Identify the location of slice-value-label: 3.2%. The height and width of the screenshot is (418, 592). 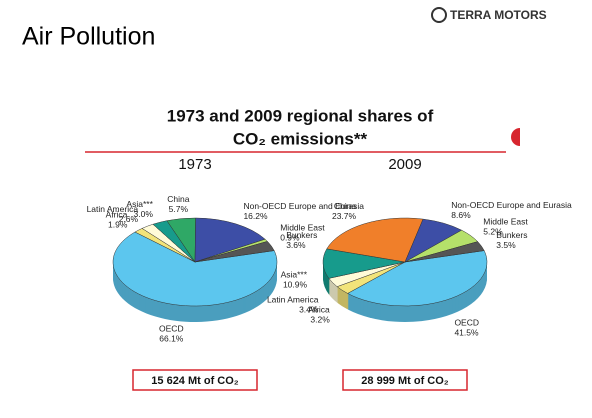
(320, 319).